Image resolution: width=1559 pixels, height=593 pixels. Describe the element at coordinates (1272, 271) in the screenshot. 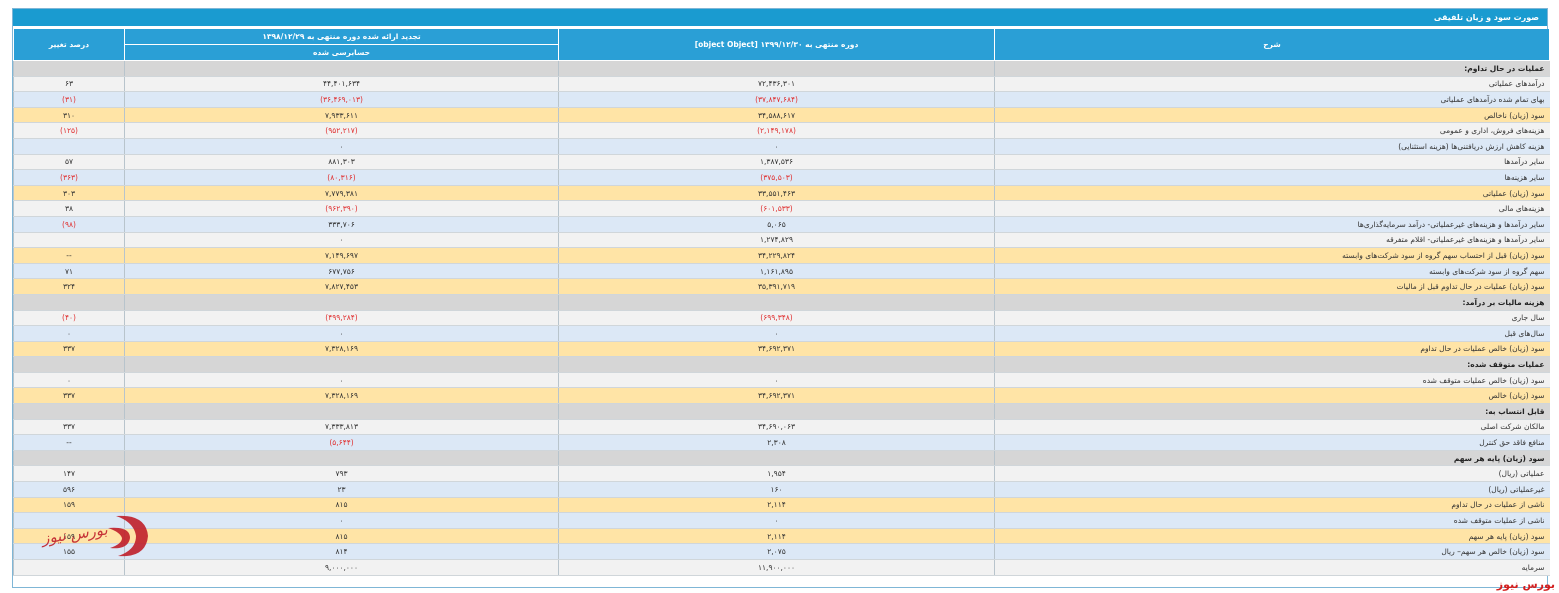

I see `row-description: سهم گروه از سود شرکت‌های وابسته` at that location.